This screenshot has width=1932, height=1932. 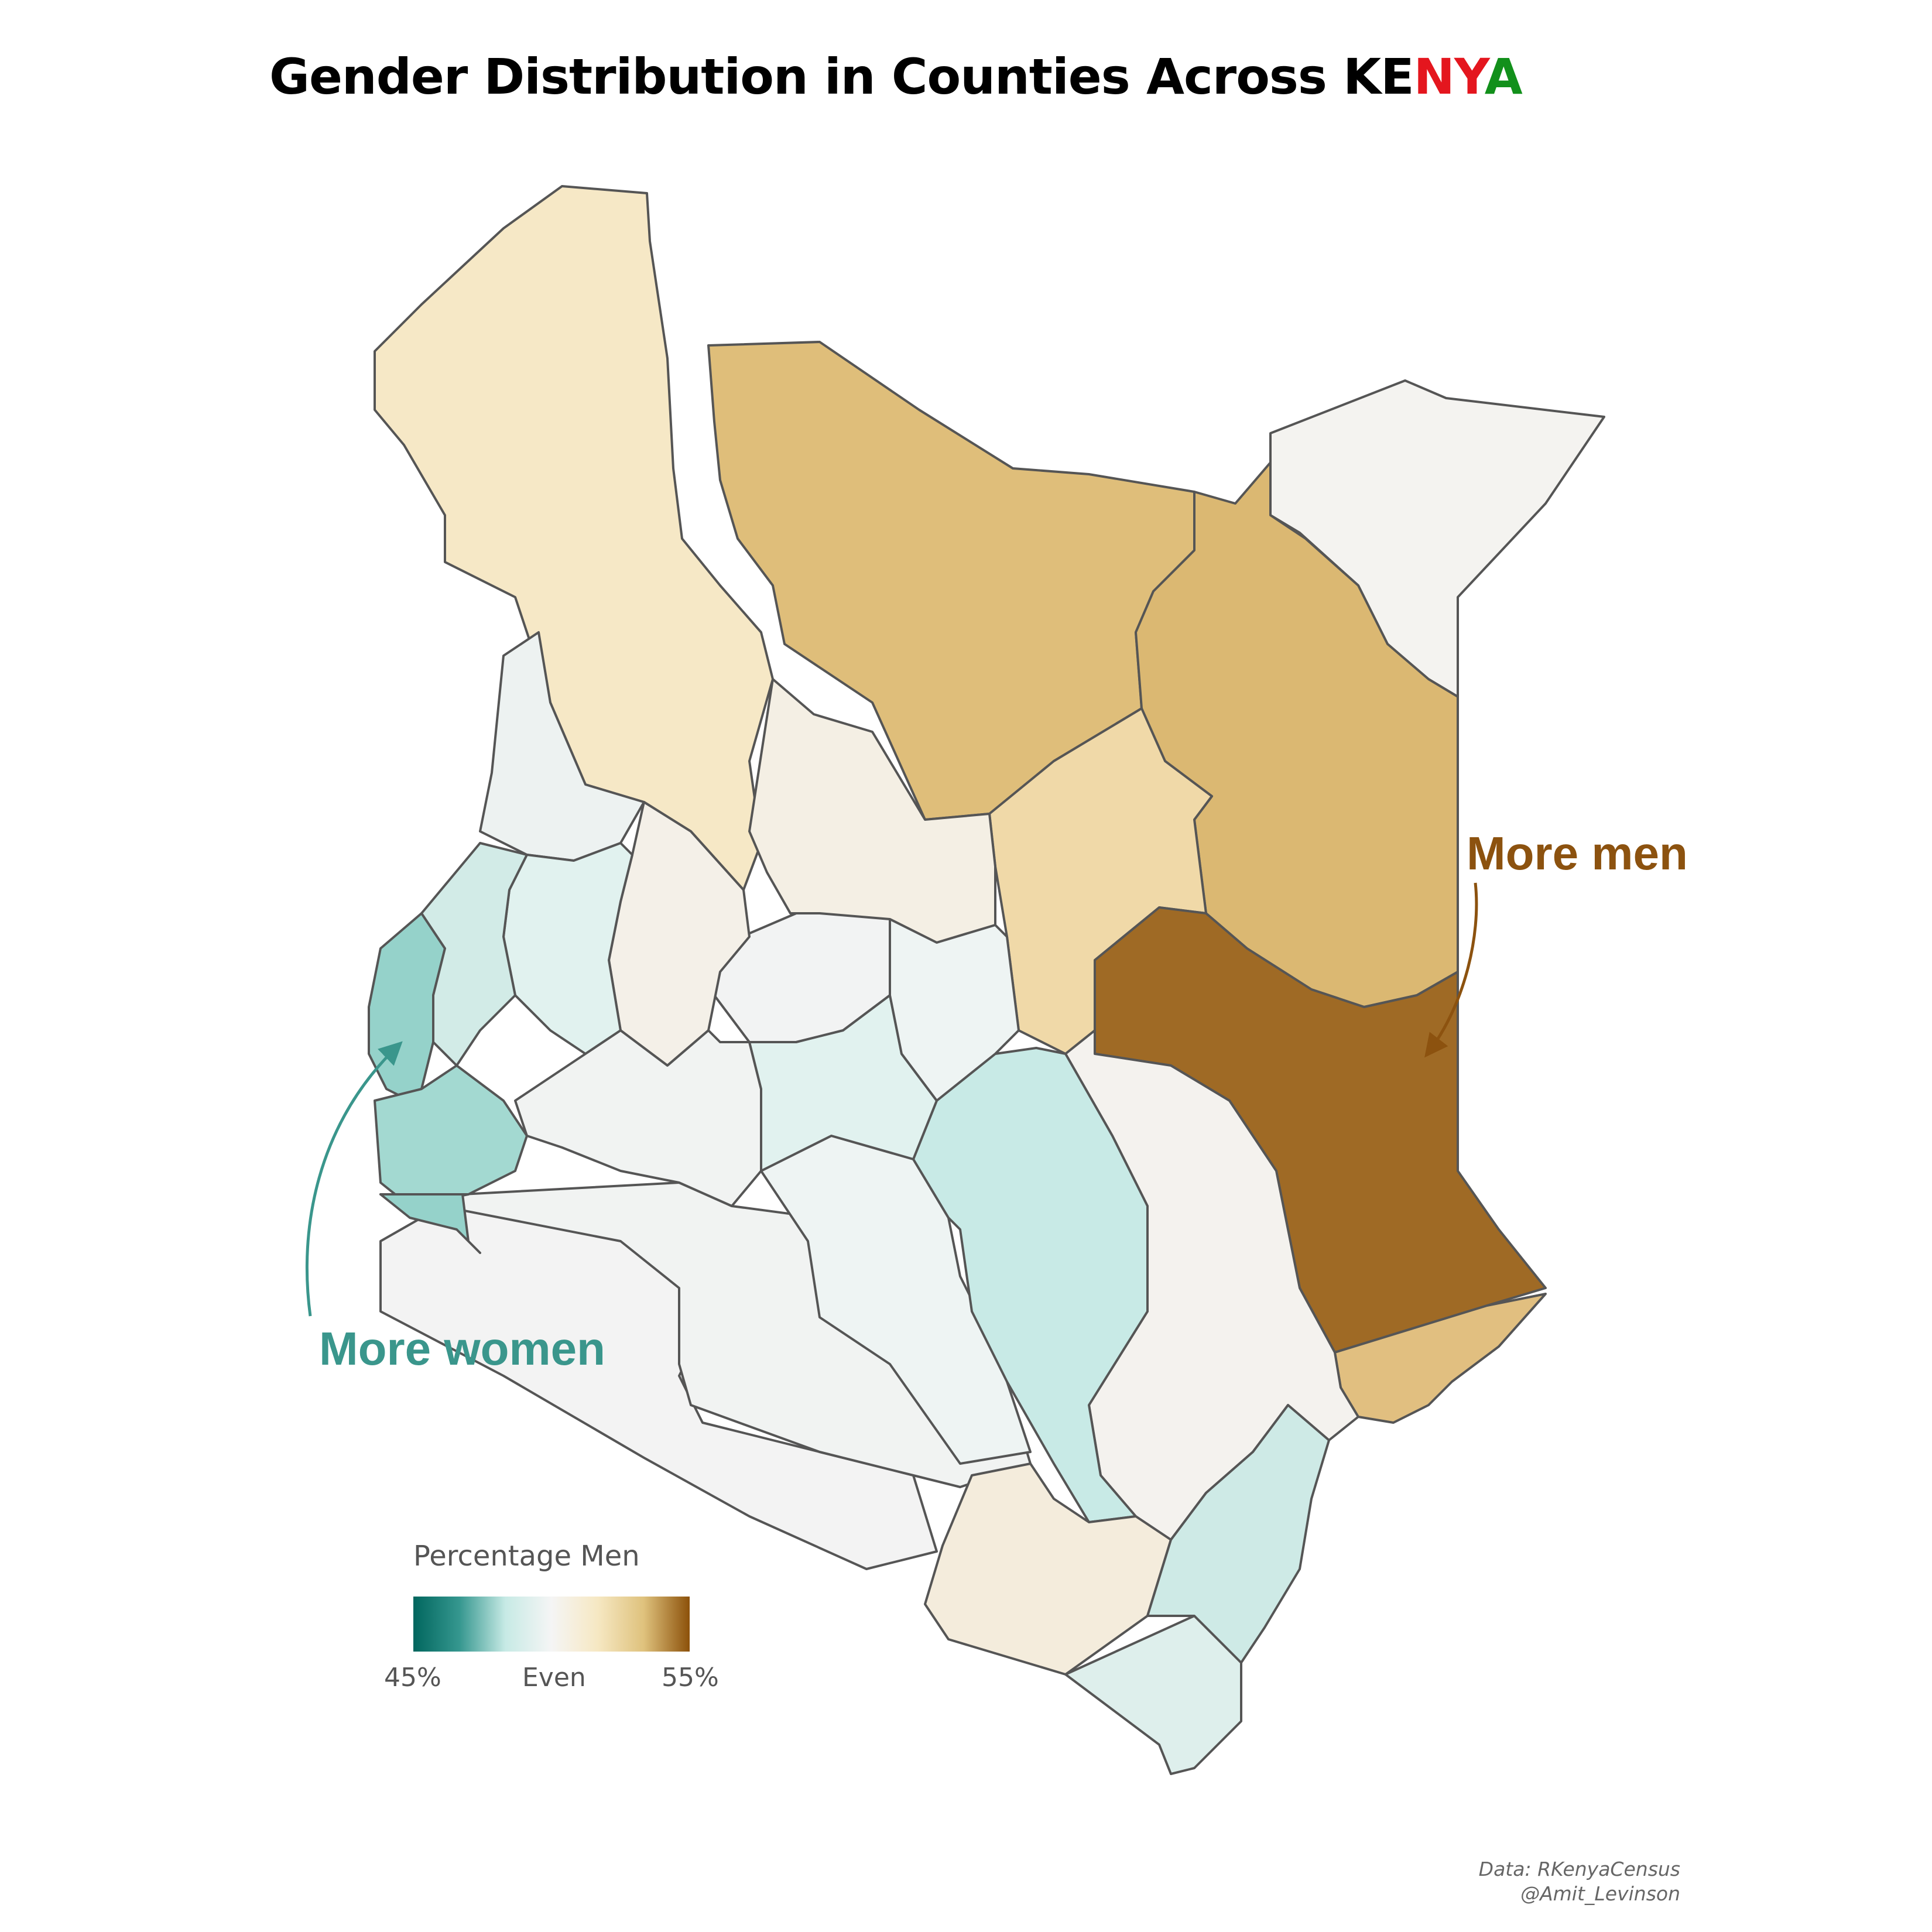 I want to click on county-migori-kisii, so click(x=430, y=1223).